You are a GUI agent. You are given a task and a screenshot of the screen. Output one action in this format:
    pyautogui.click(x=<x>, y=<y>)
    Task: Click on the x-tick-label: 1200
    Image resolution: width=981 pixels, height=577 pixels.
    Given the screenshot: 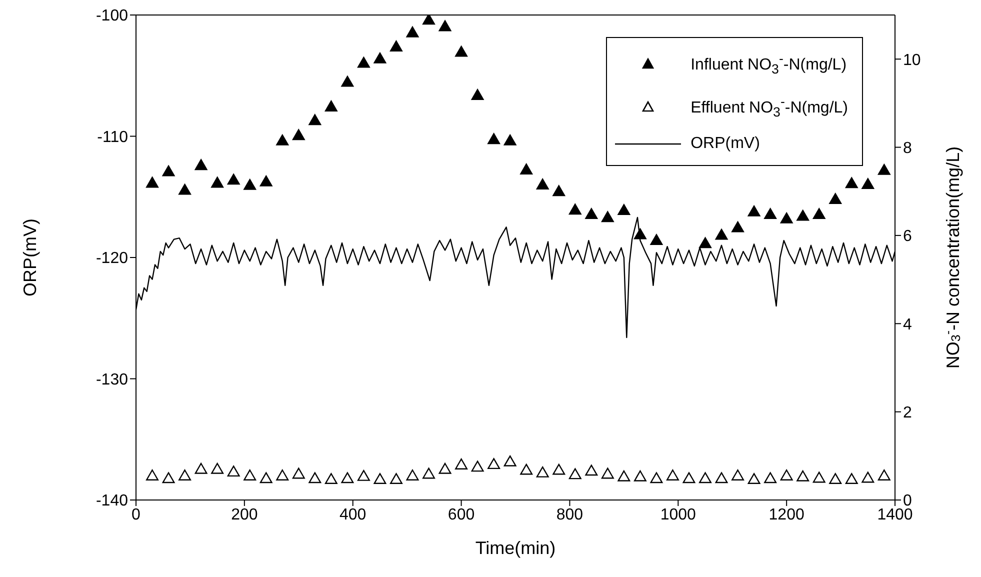 What is the action you would take?
    pyautogui.click(x=786, y=515)
    